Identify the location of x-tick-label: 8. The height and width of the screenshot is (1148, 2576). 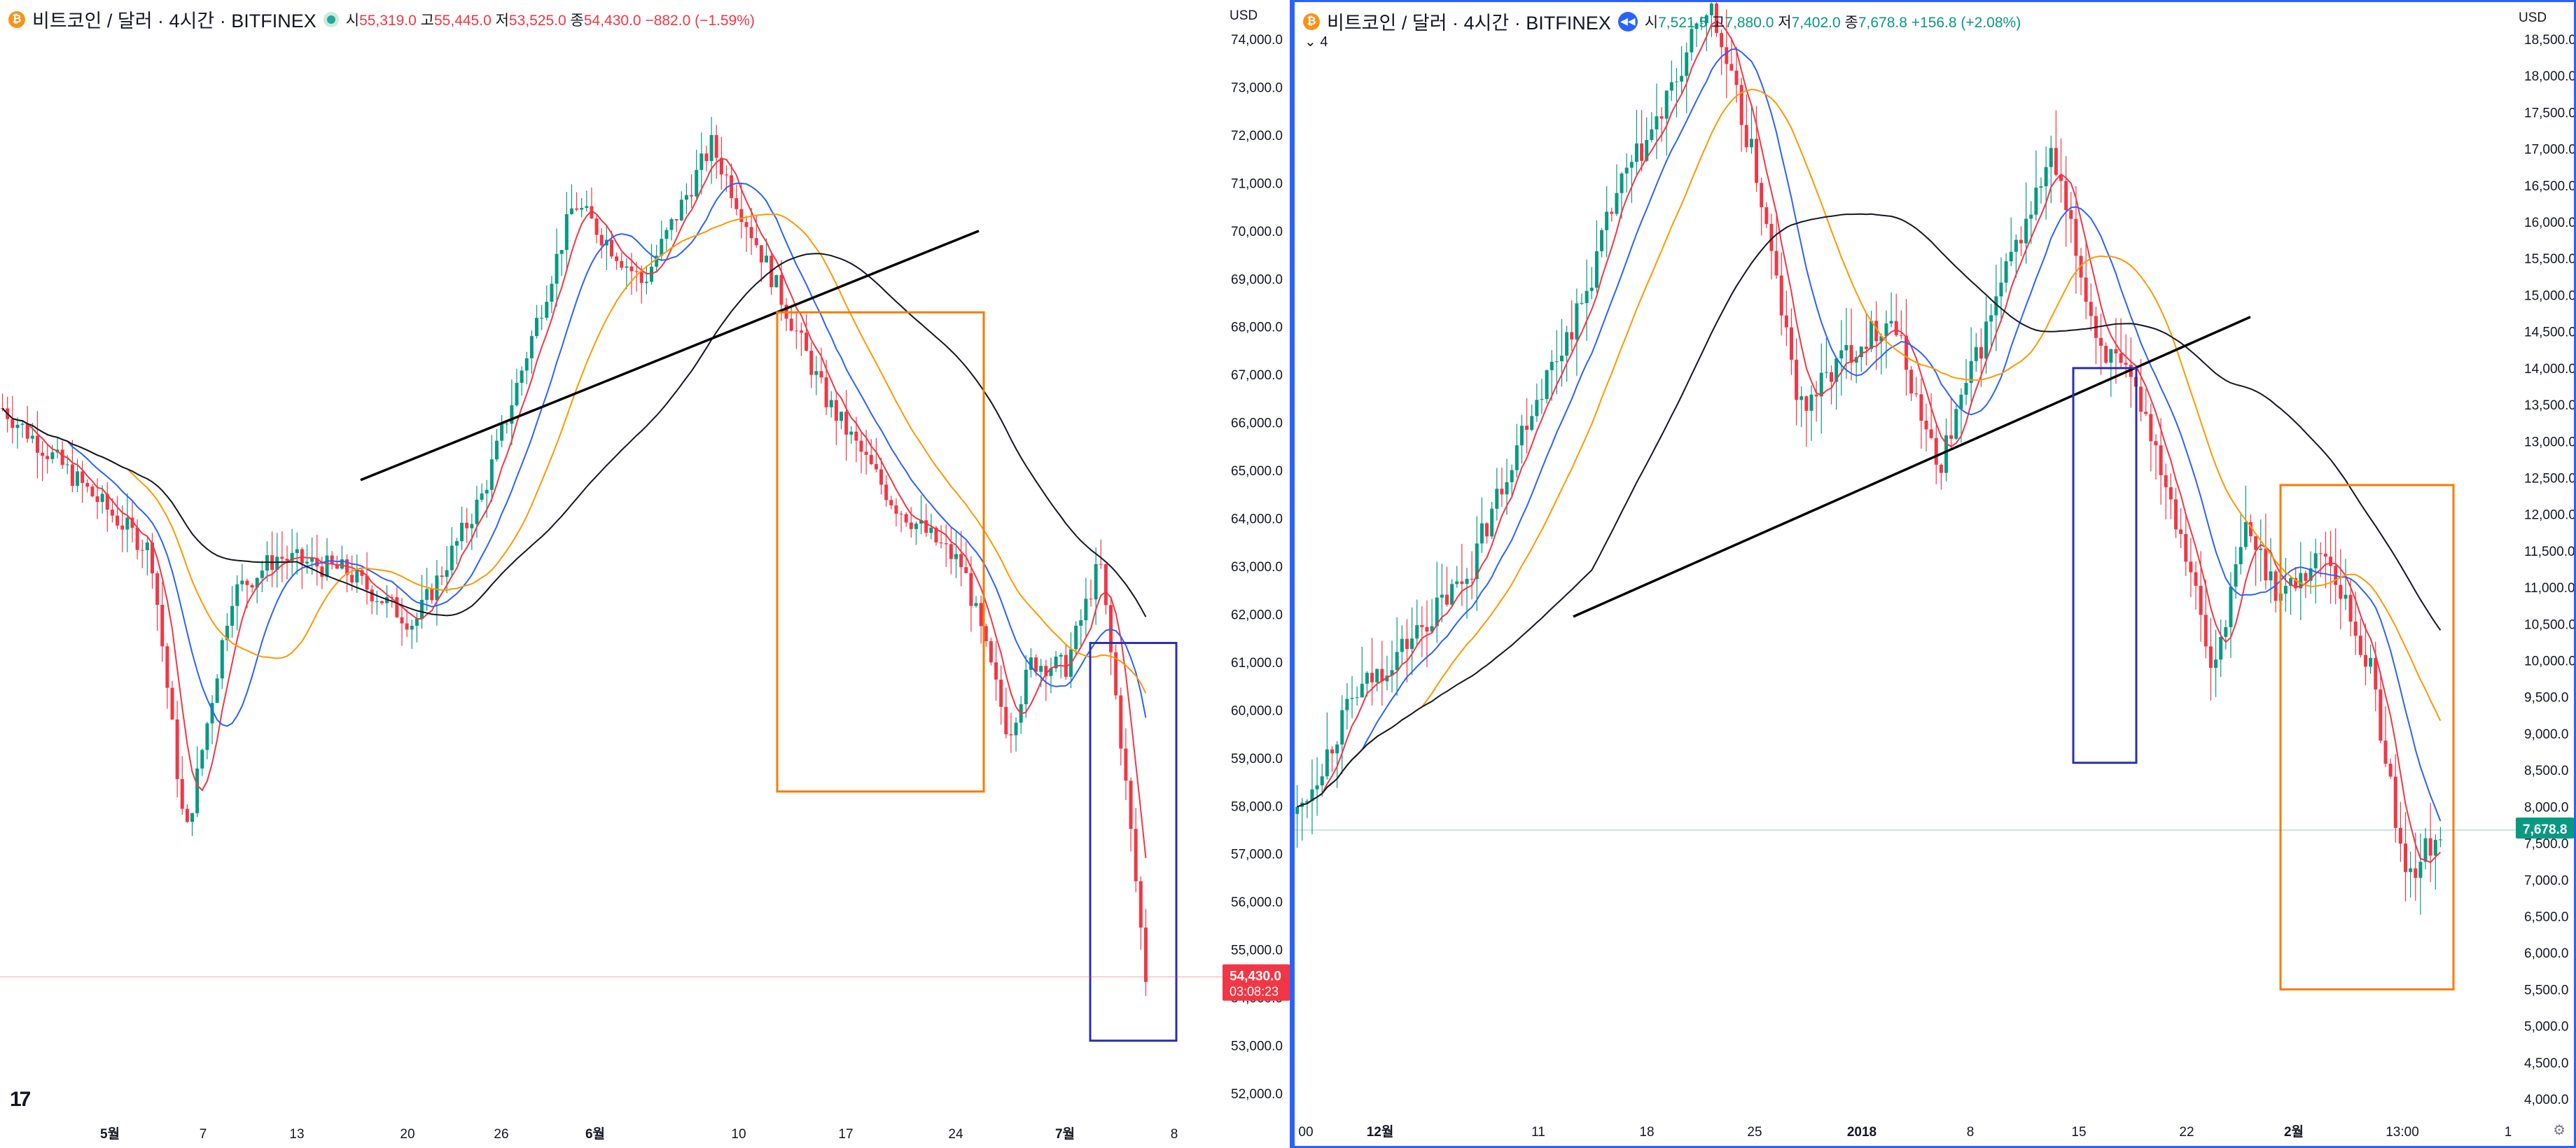
(1971, 1132).